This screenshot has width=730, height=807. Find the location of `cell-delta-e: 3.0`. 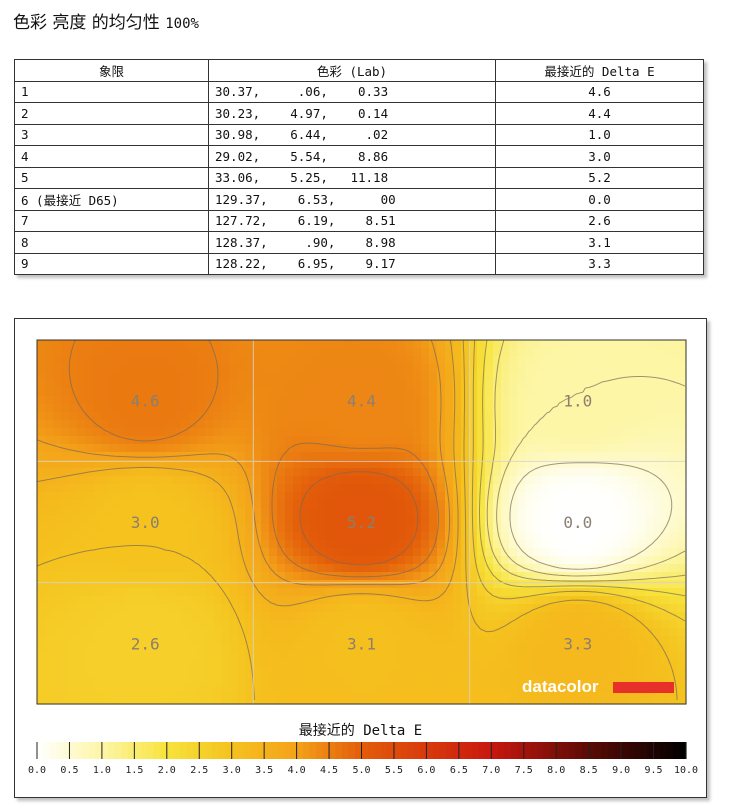

cell-delta-e: 3.0 is located at coordinates (599, 156).